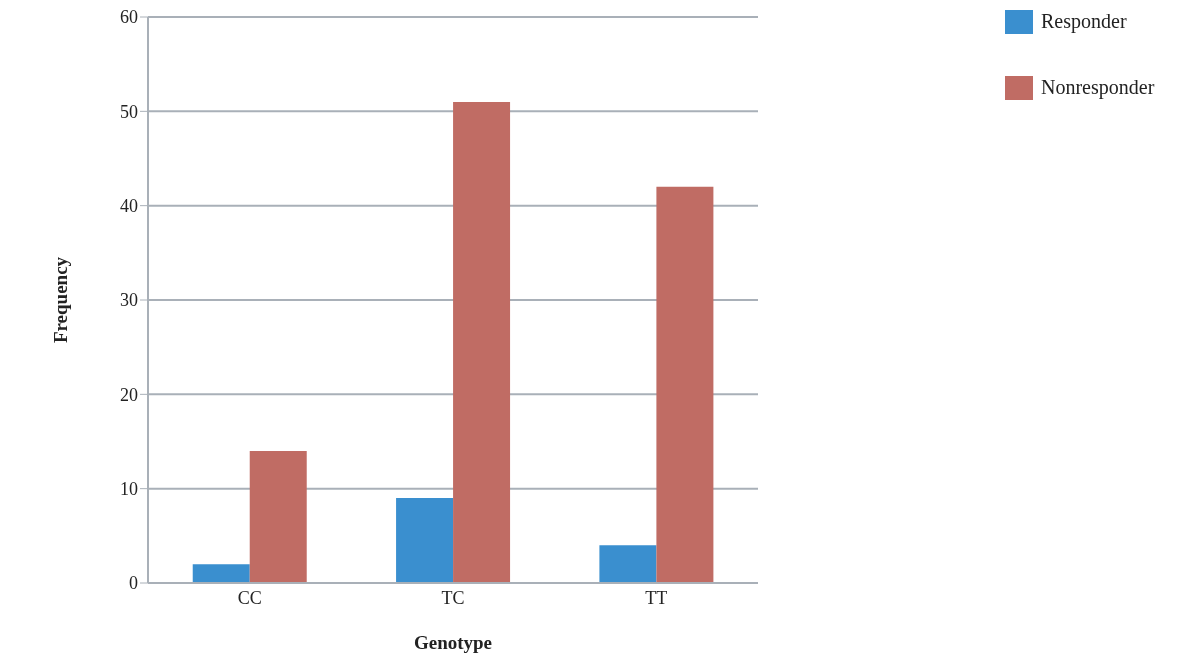  I want to click on x-tick-label: TC, so click(453, 597).